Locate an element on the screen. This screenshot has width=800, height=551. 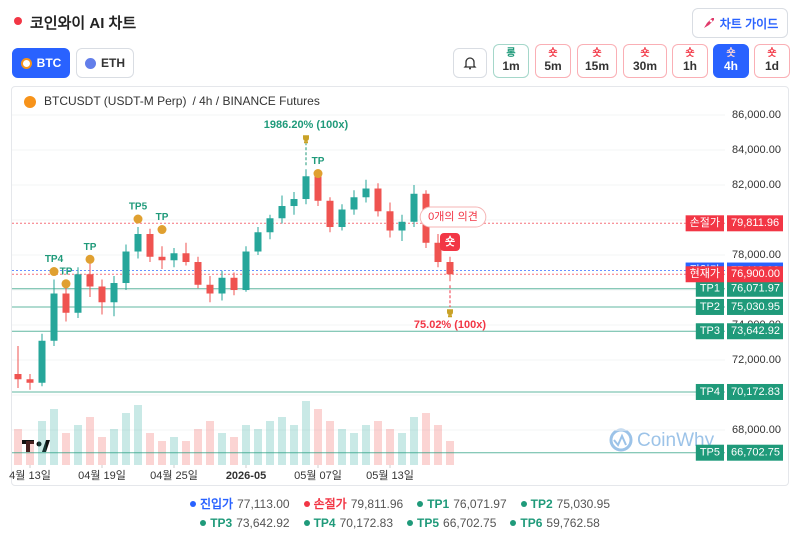
chart-subtitle: / 4h / BINANCE Futures is located at coordinates (255, 101).